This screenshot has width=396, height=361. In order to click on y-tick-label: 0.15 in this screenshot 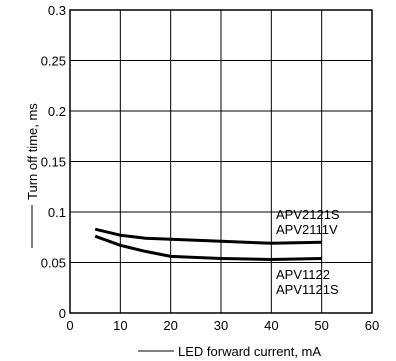, I will do `click(53, 162)`.